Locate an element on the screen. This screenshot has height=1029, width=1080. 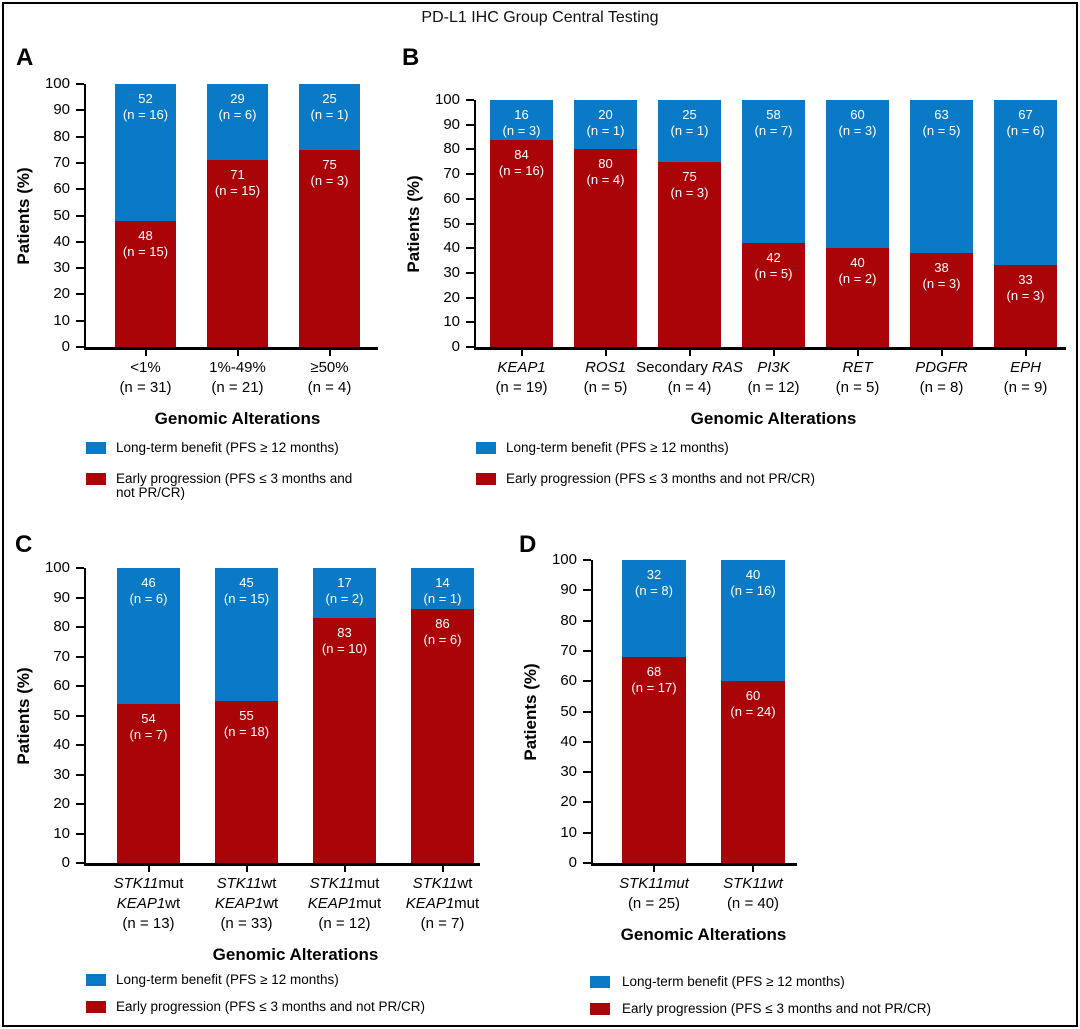
bar-count: (n = 5) is located at coordinates (773, 274).